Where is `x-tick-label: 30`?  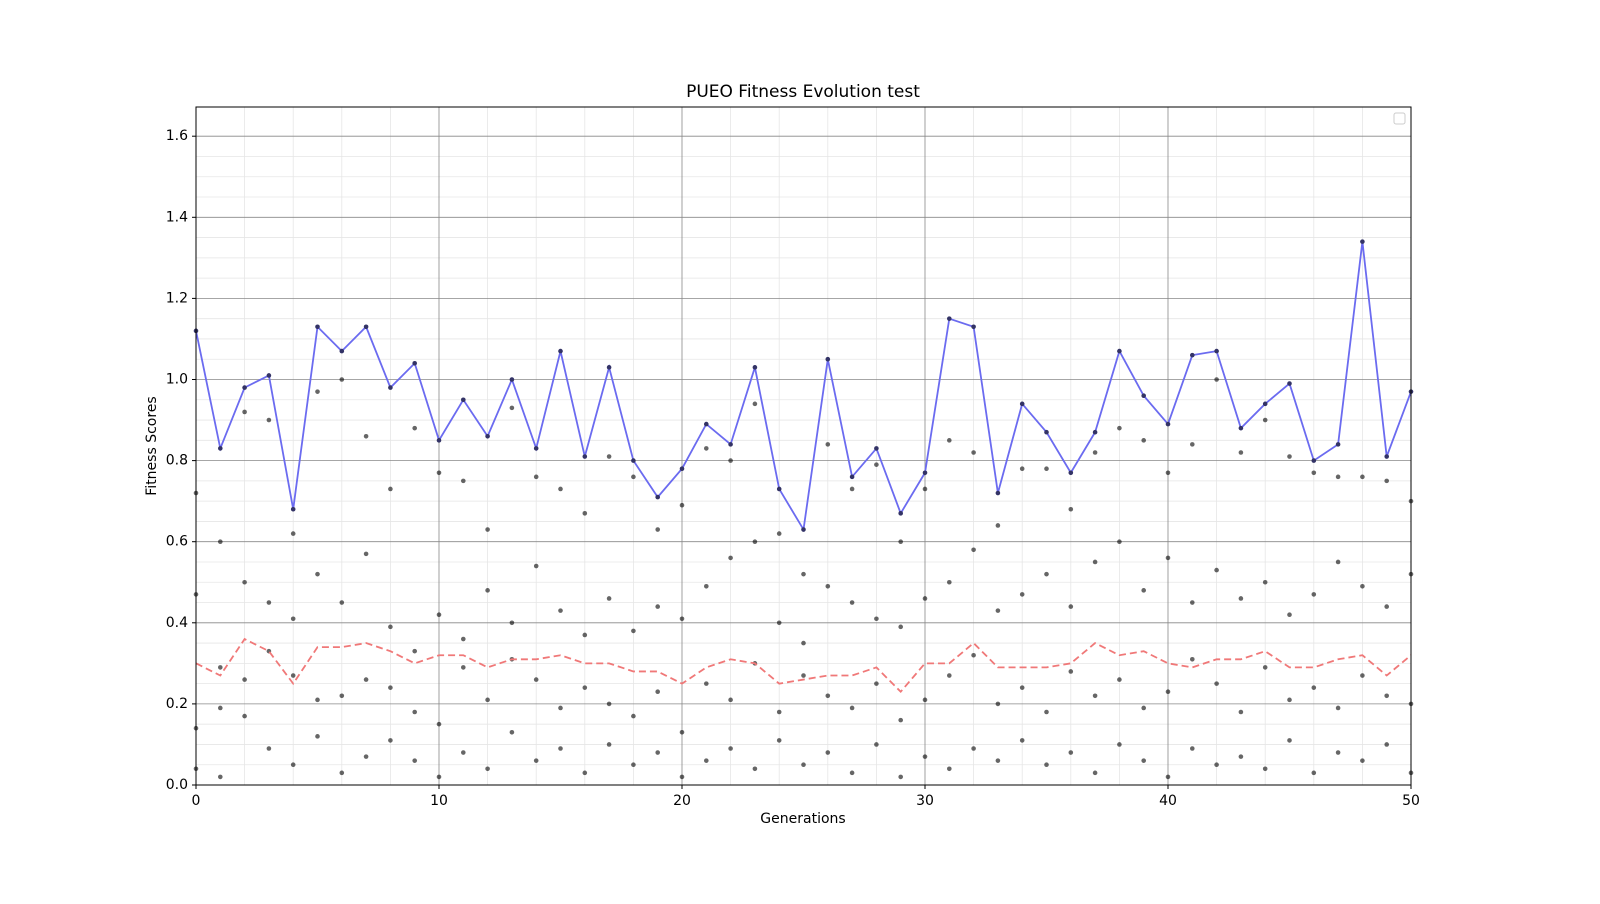 x-tick-label: 30 is located at coordinates (925, 801).